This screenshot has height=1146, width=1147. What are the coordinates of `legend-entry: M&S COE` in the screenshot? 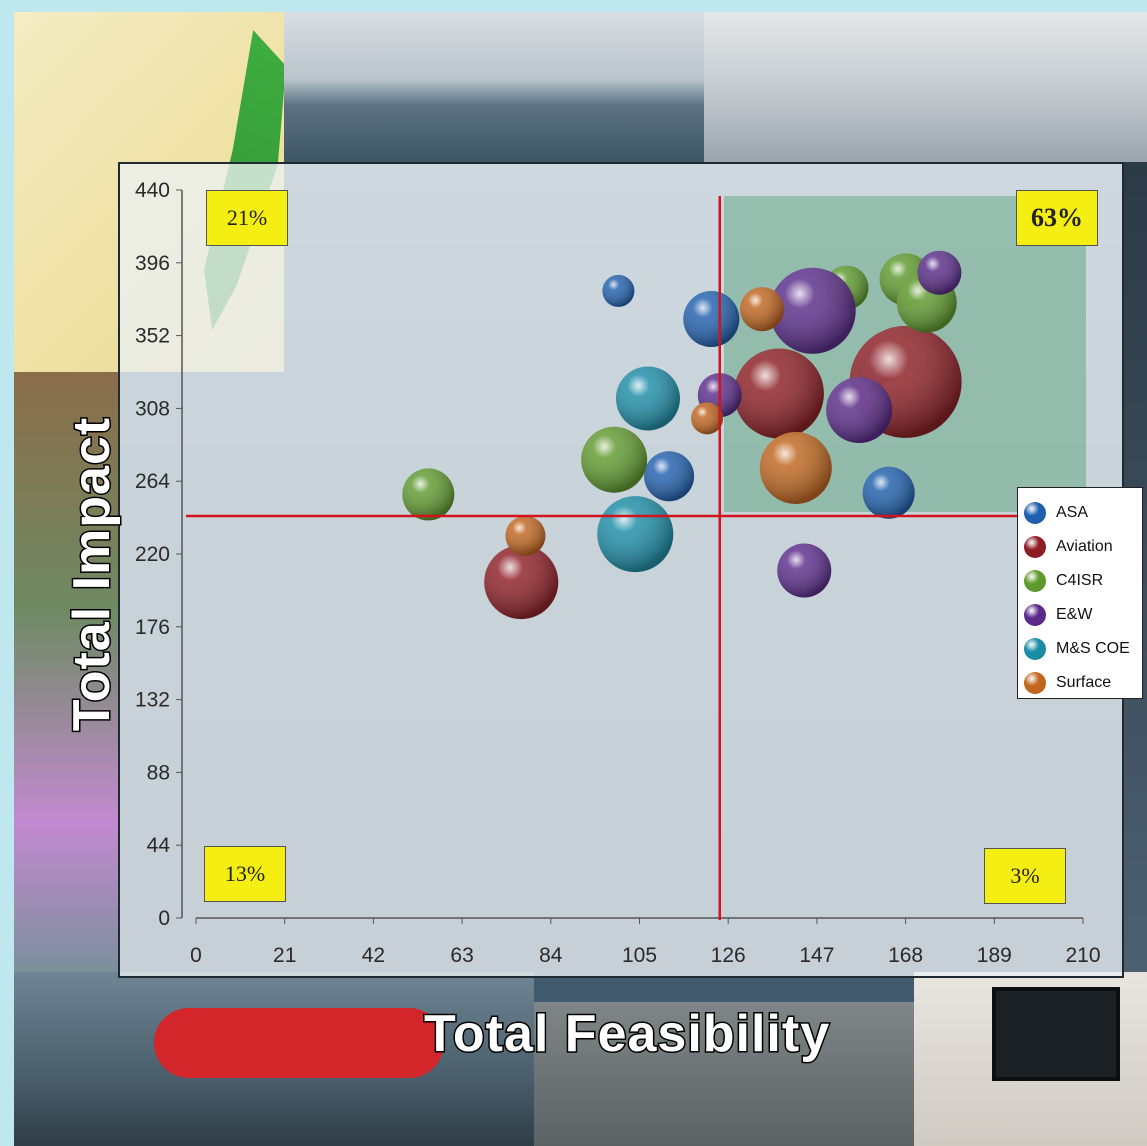 It's located at (1080, 649).